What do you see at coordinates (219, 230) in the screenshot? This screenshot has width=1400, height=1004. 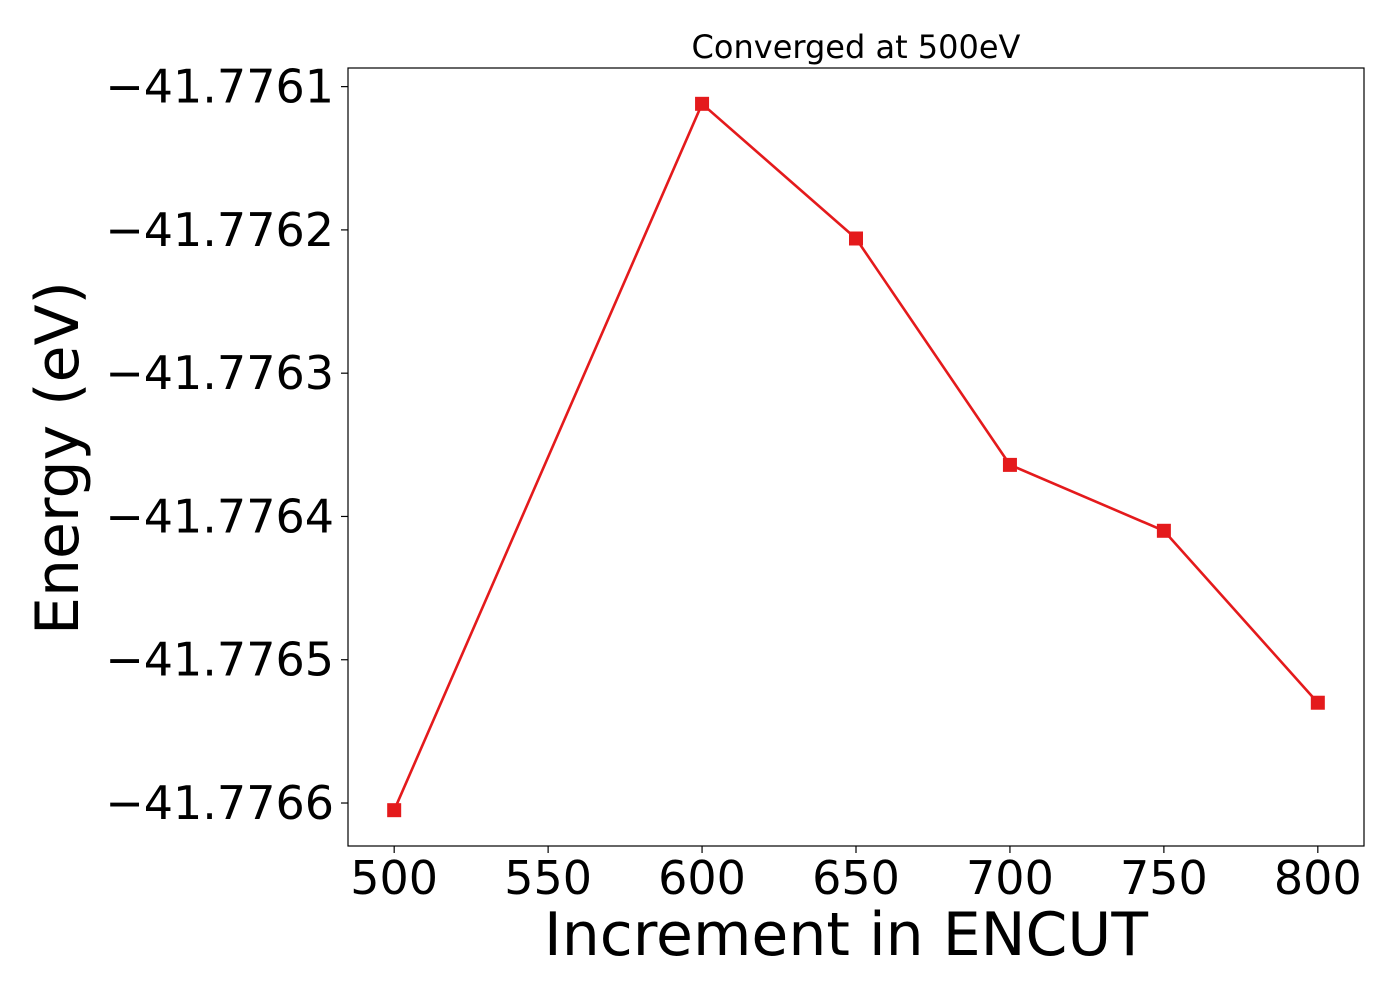 I see `y-tick-label: −41.7762` at bounding box center [219, 230].